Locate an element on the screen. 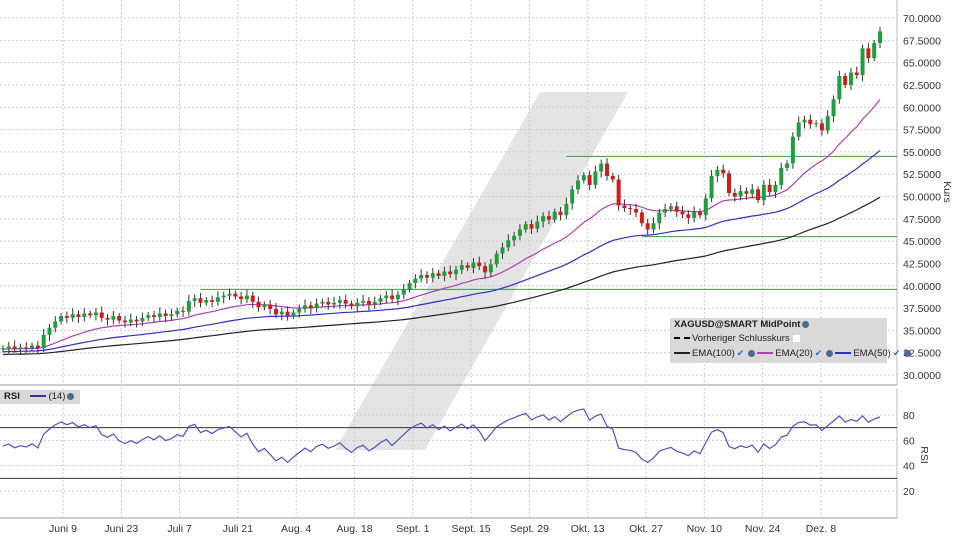 This screenshot has height=540, width=960. rsi-tick-label: 60 is located at coordinates (909, 441).